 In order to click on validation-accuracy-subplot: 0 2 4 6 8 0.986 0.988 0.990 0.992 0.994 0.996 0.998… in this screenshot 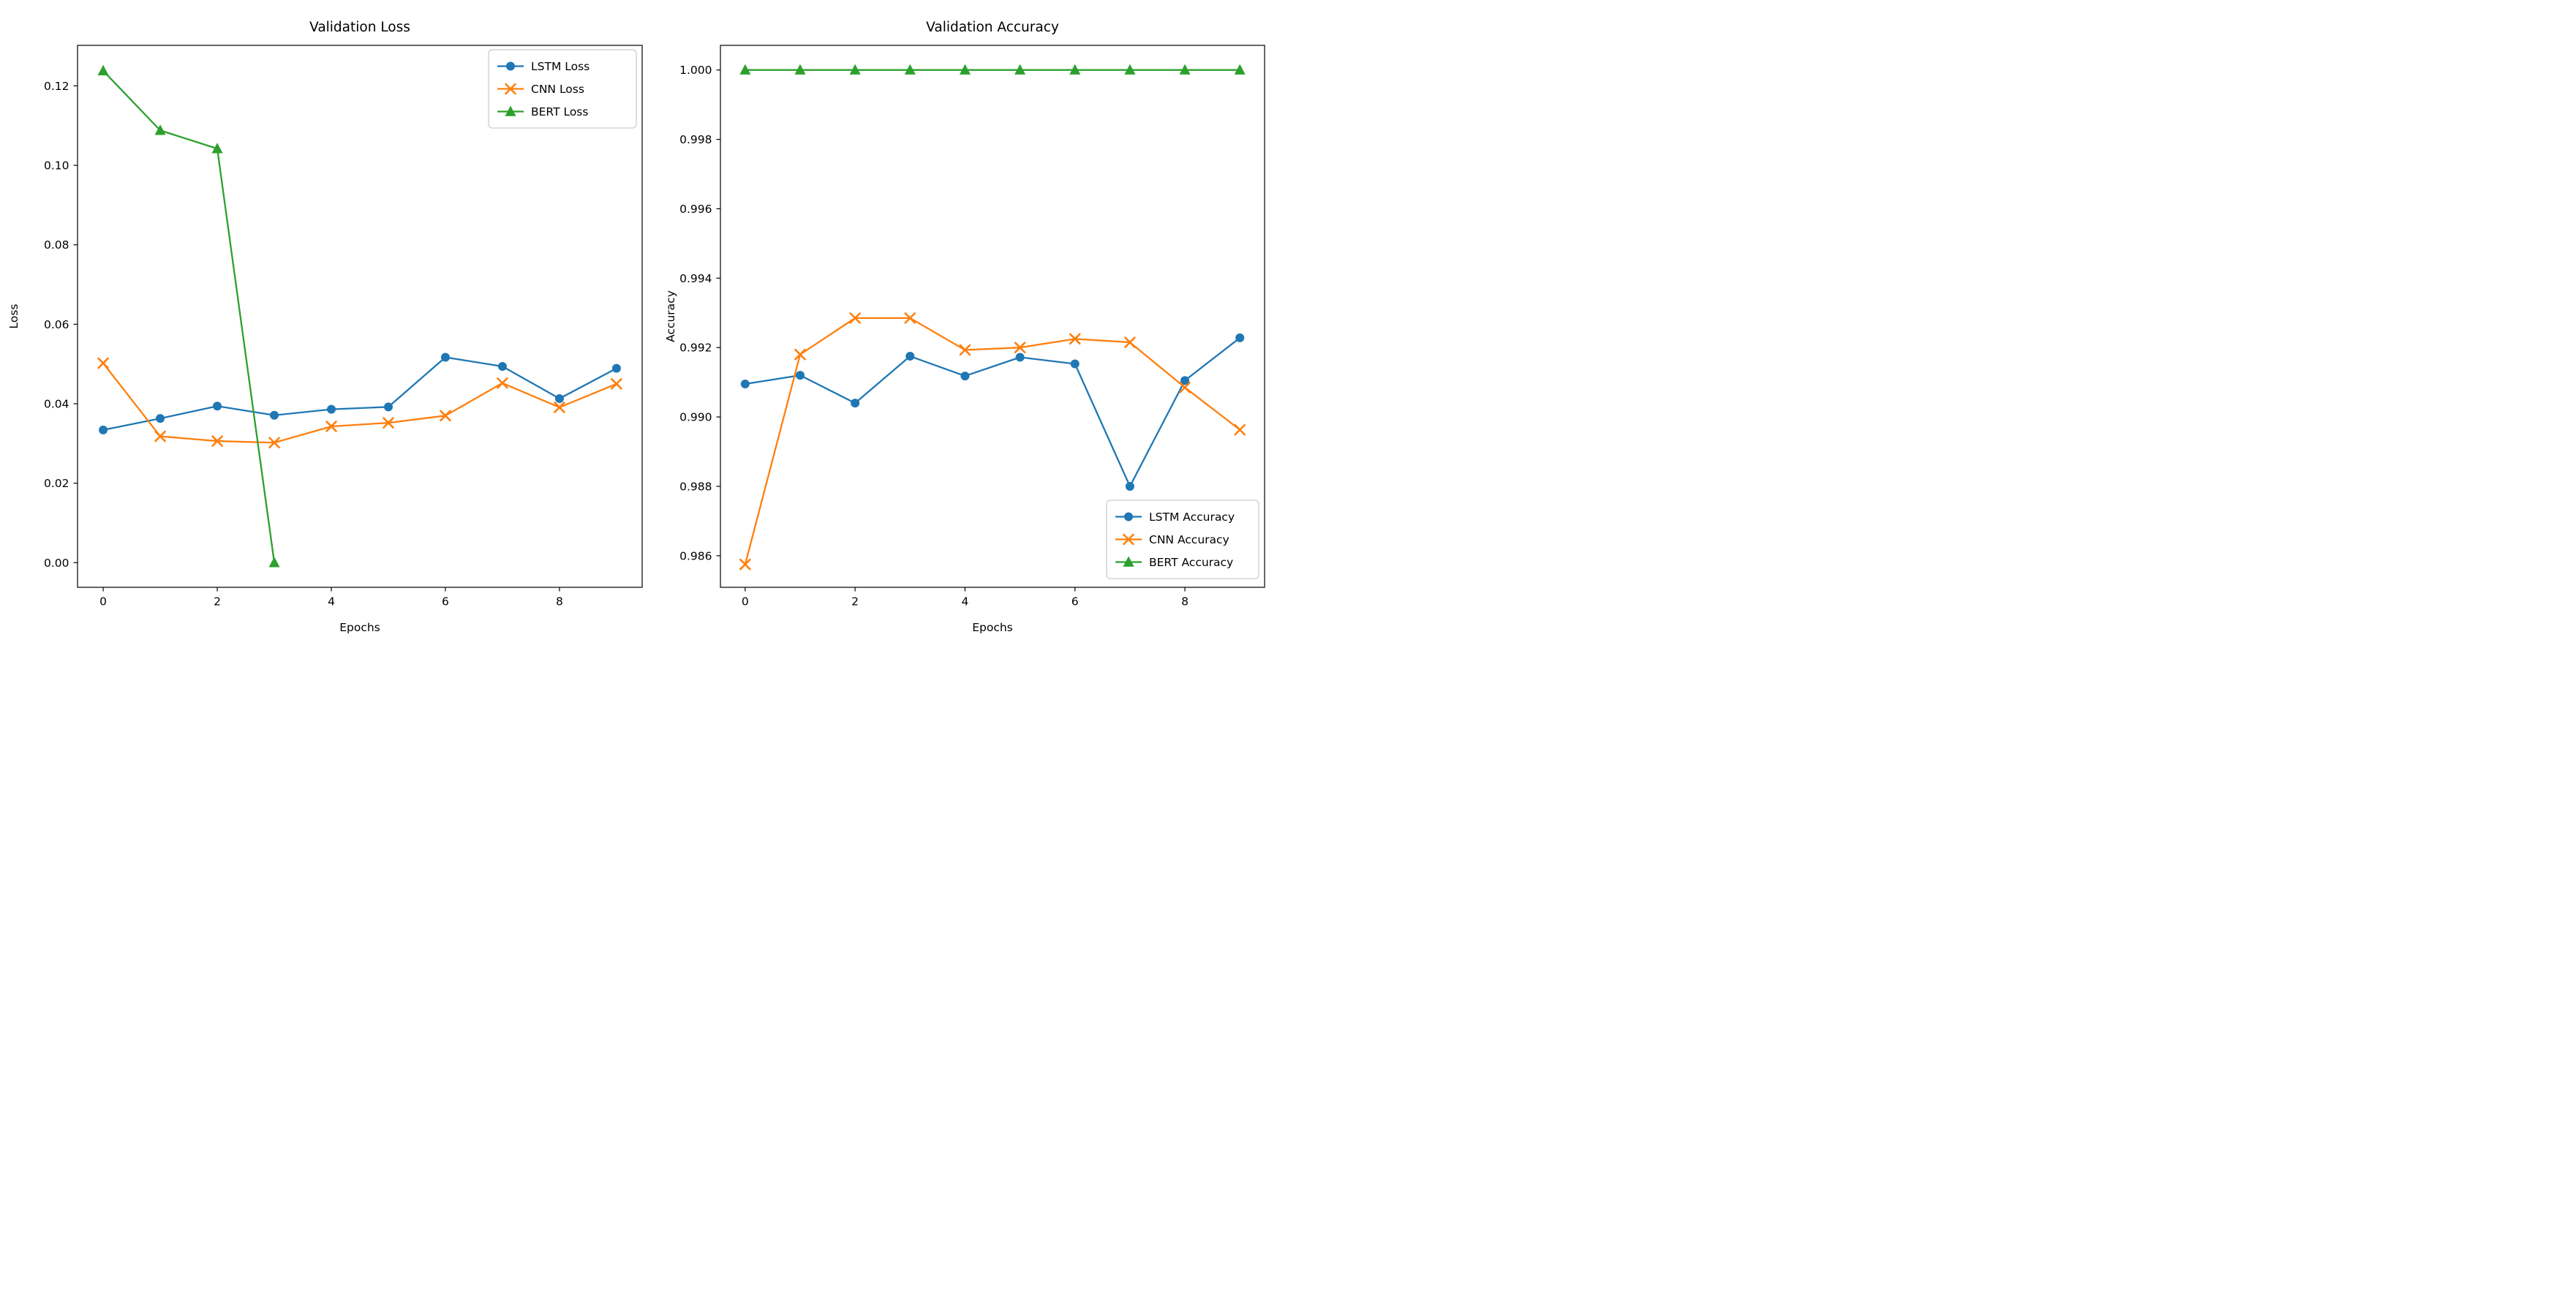, I will do `click(966, 327)`.